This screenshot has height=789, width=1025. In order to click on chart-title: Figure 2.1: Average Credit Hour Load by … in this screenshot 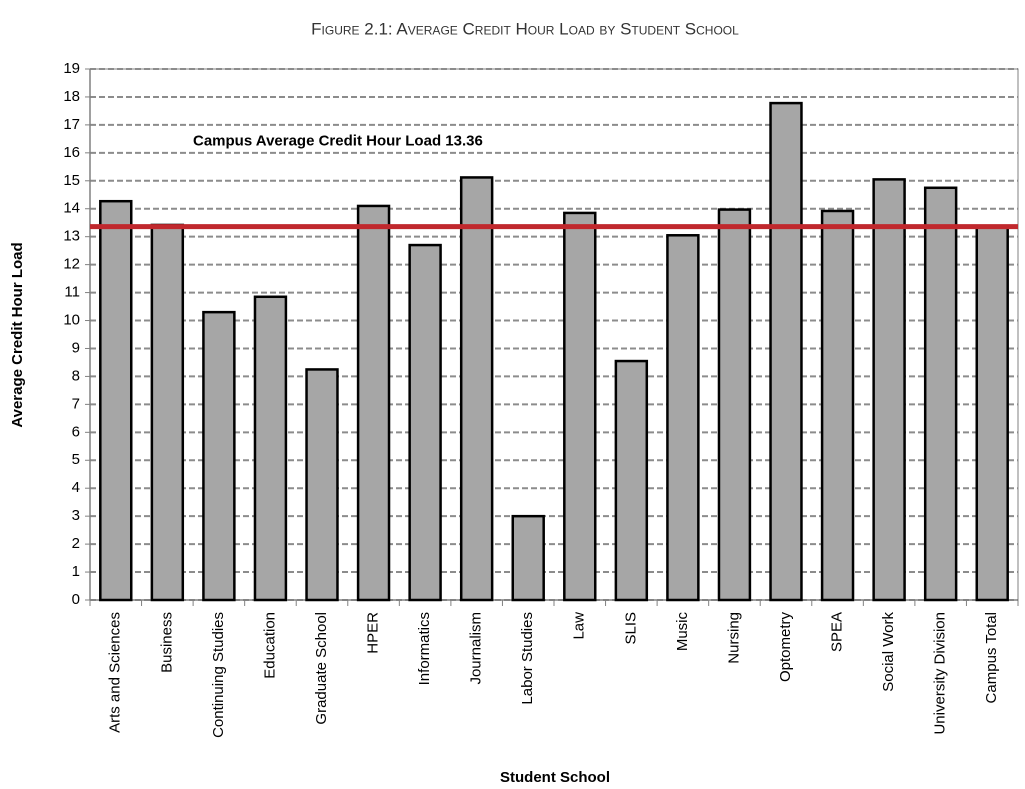, I will do `click(525, 28)`.